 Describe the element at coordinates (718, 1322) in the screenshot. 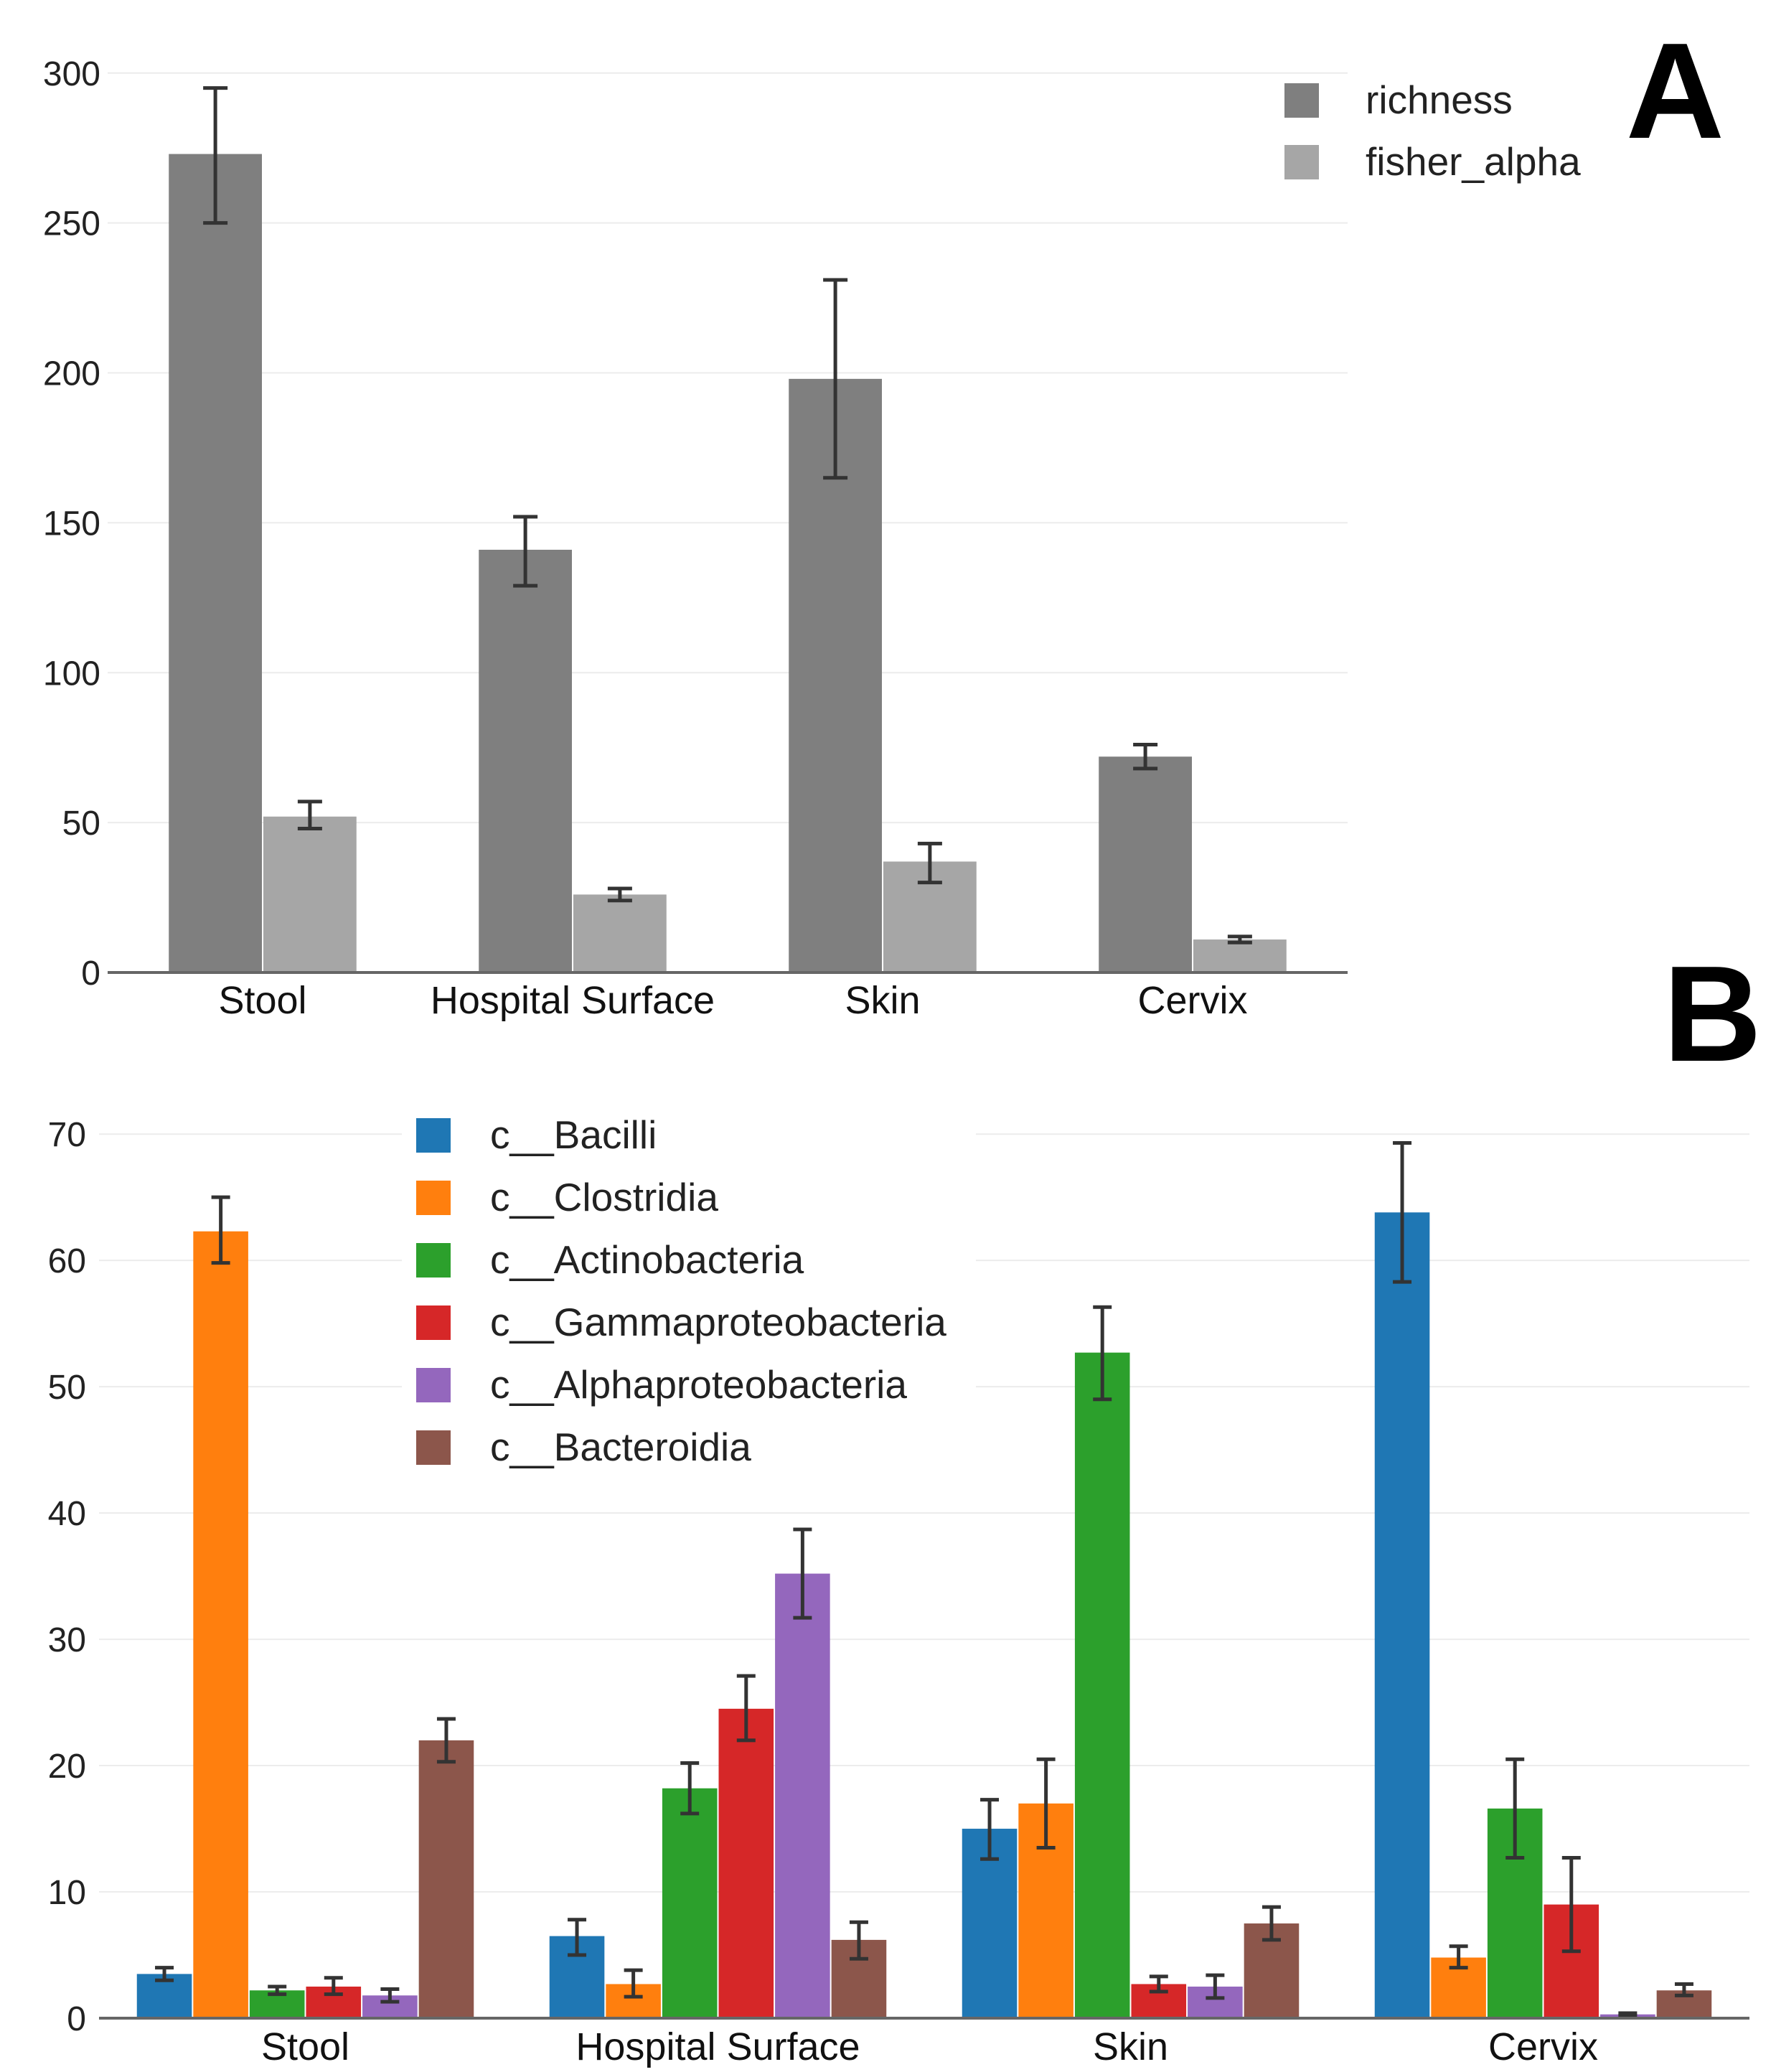

I see `legend-label: c__Gammaproteobacteria` at that location.